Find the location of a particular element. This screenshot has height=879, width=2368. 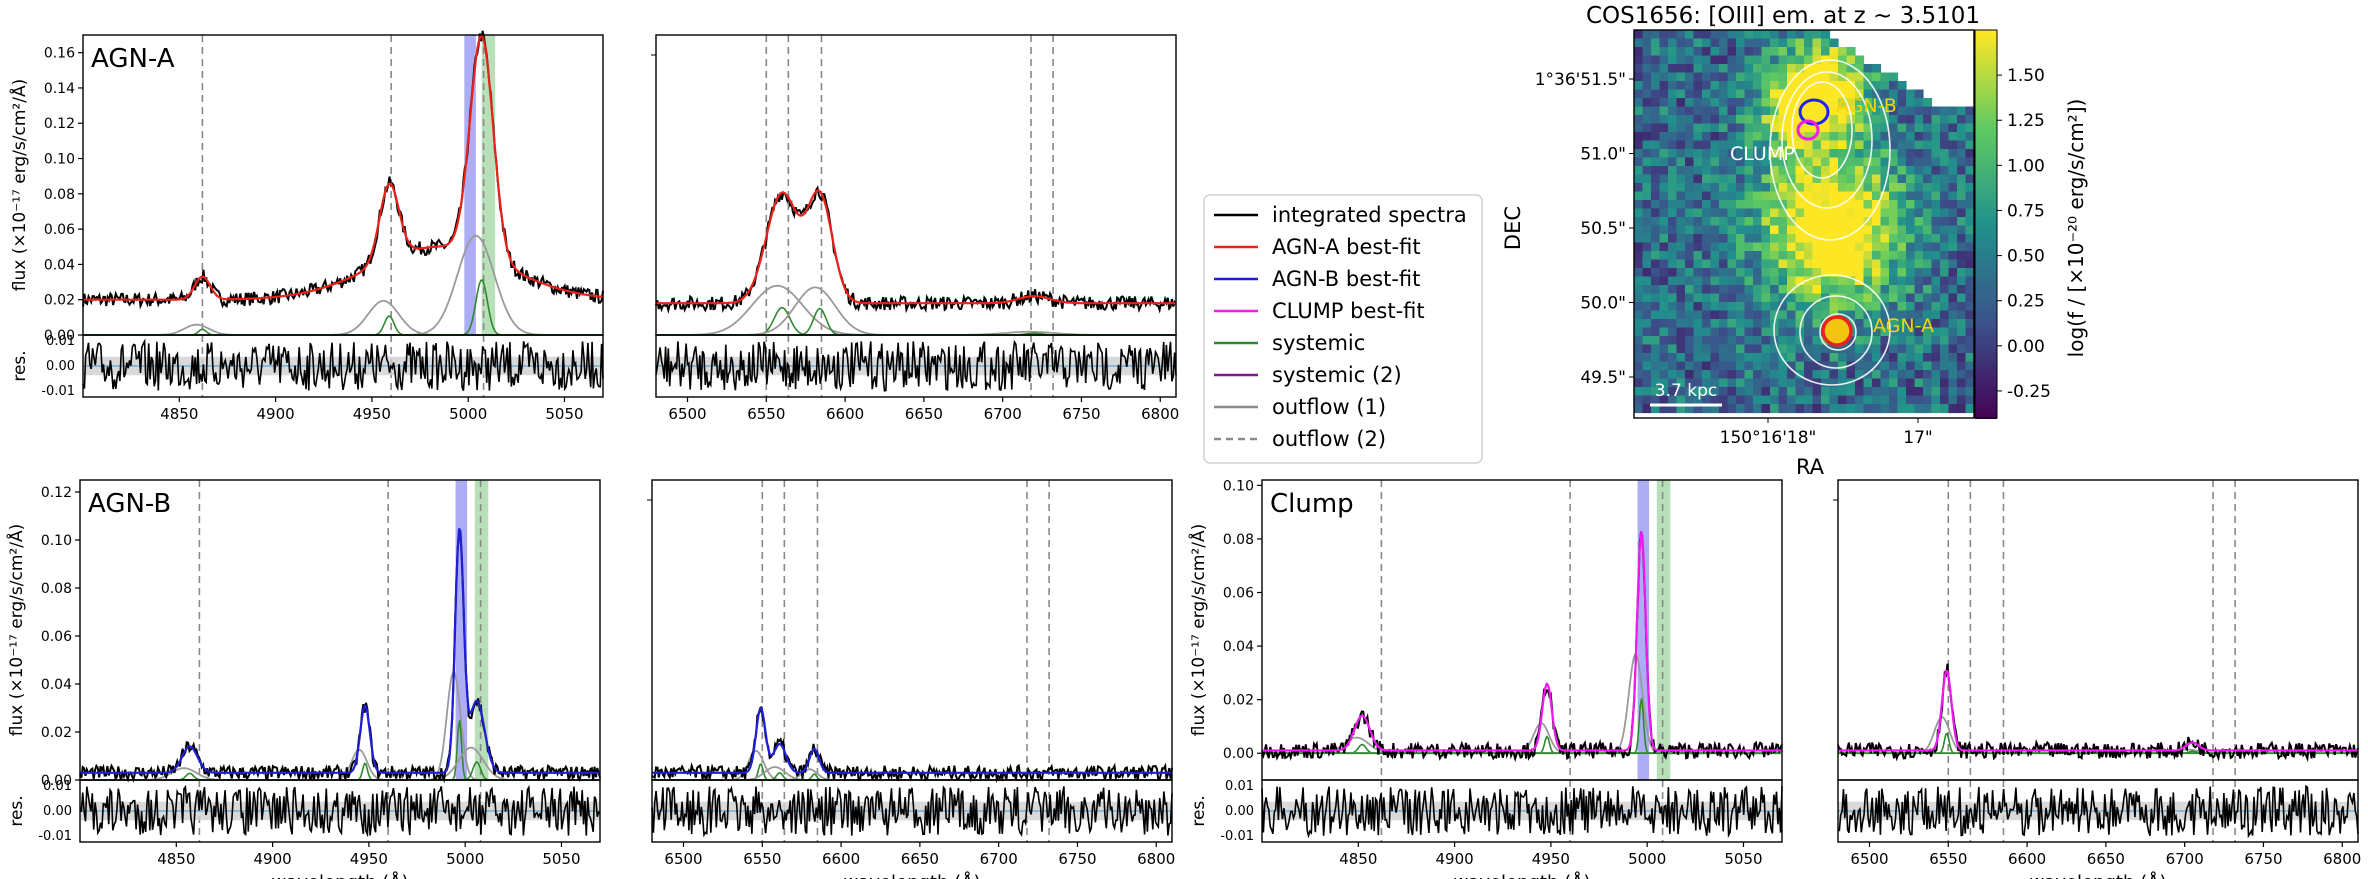

x-tick-label: 6650 is located at coordinates (924, 414).